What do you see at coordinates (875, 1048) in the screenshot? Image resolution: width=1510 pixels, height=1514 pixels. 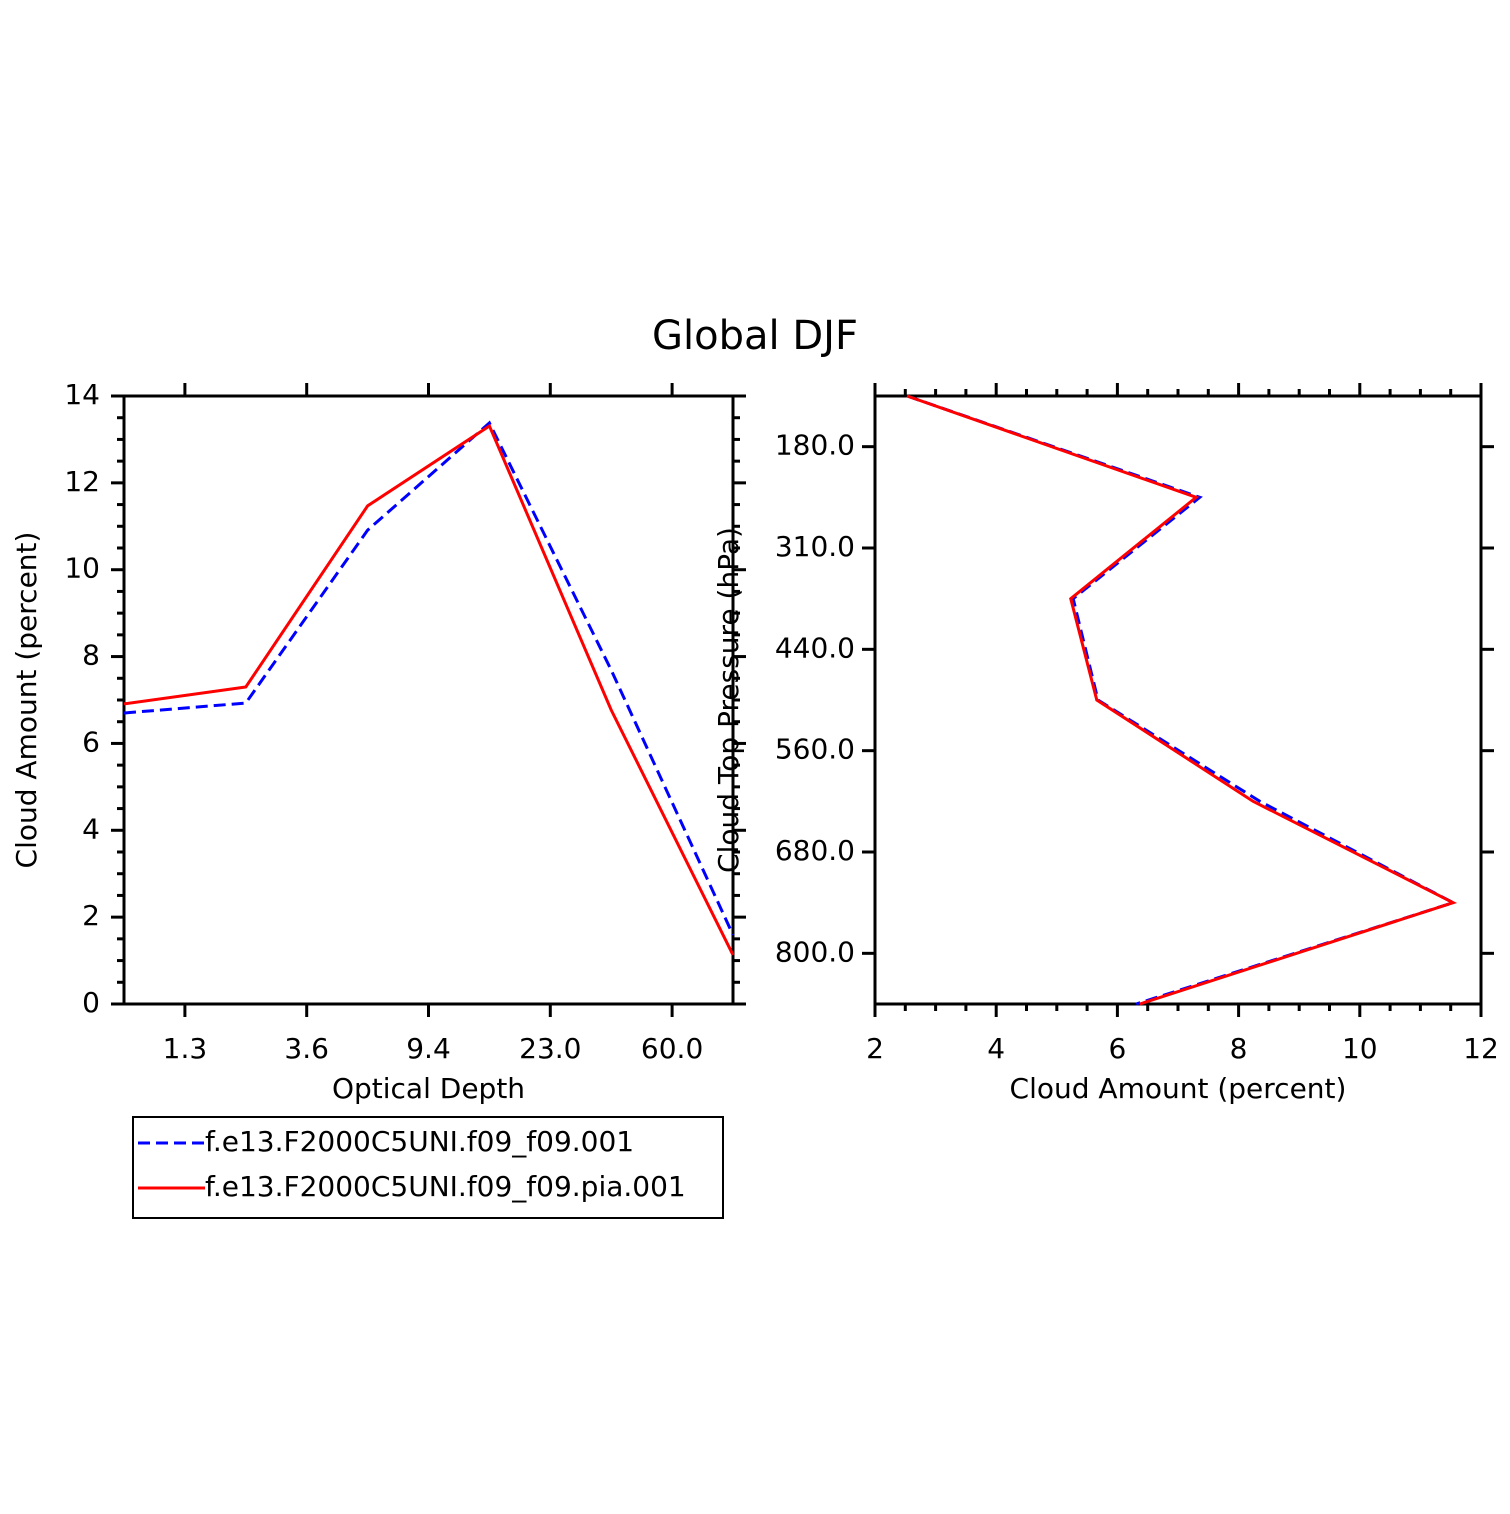 I see `x-tick-label: 2` at bounding box center [875, 1048].